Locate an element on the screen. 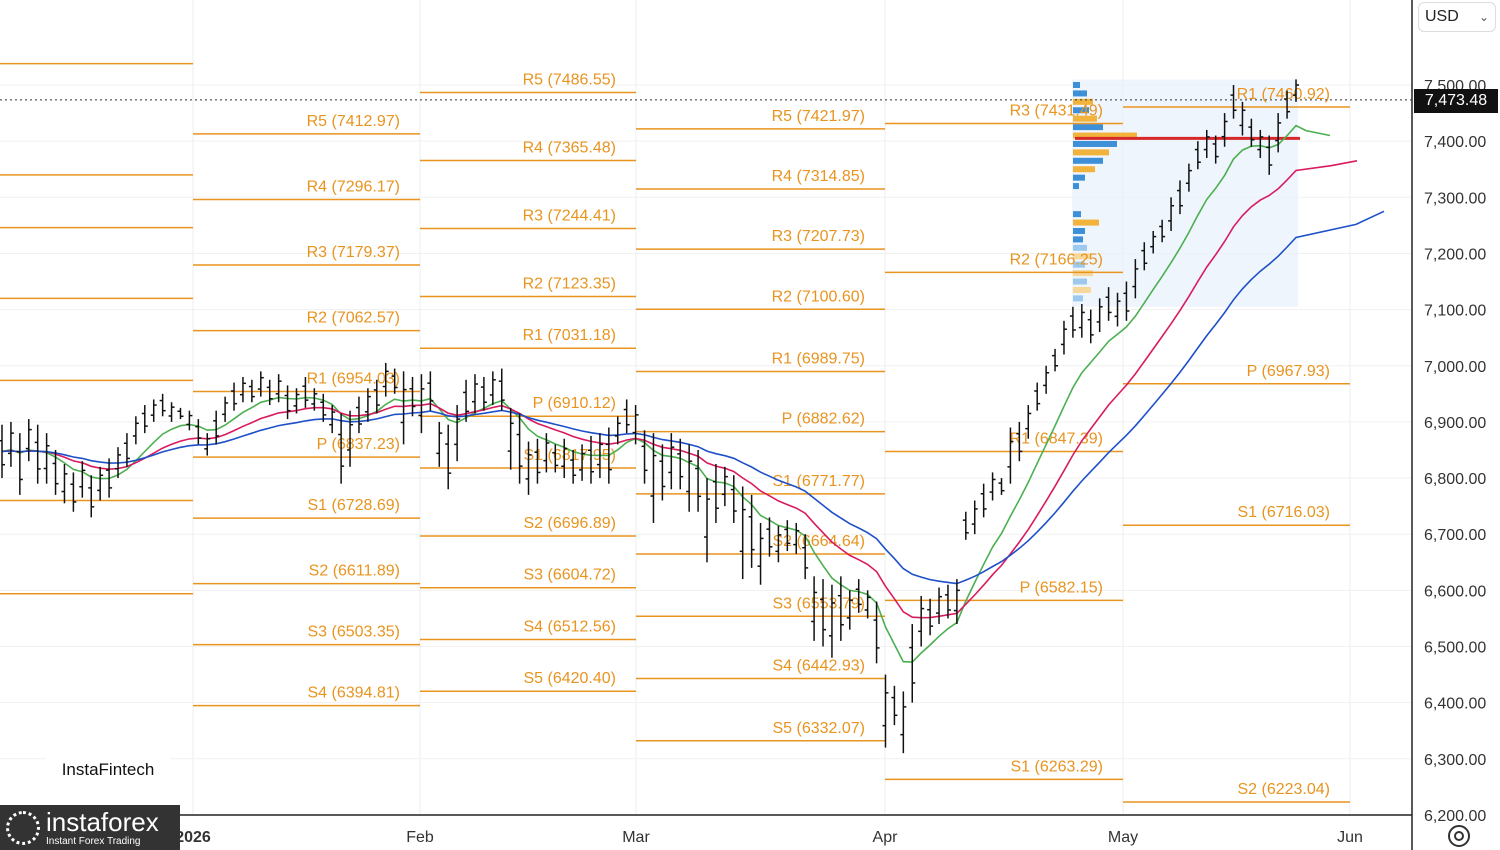 This screenshot has width=1500, height=850. price-tick-label: 7,200.00 is located at coordinates (1455, 254).